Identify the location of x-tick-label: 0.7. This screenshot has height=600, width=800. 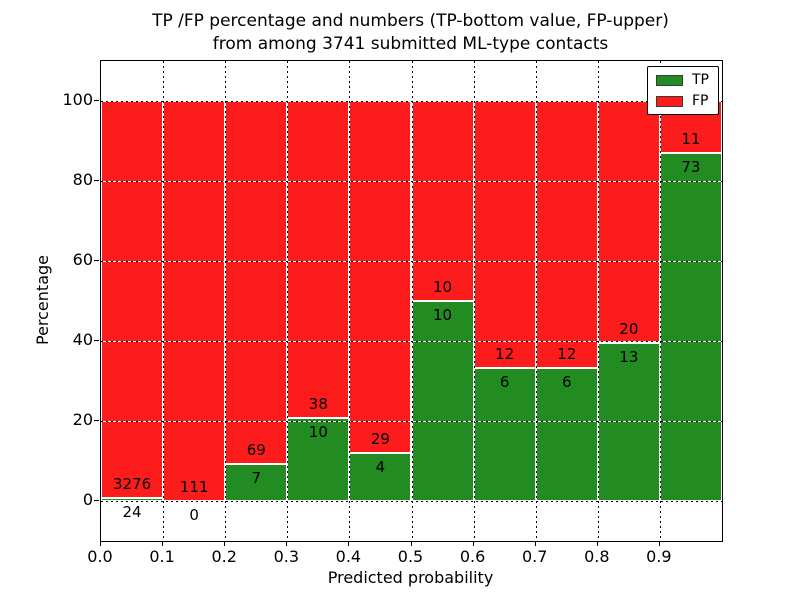
(534, 556).